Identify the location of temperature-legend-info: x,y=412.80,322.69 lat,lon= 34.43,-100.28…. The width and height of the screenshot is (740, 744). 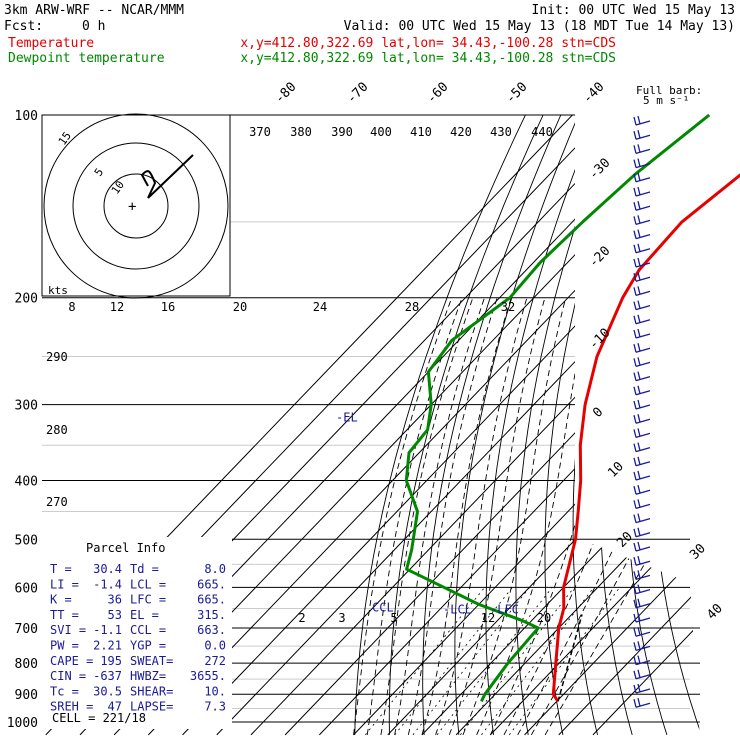
(428, 43).